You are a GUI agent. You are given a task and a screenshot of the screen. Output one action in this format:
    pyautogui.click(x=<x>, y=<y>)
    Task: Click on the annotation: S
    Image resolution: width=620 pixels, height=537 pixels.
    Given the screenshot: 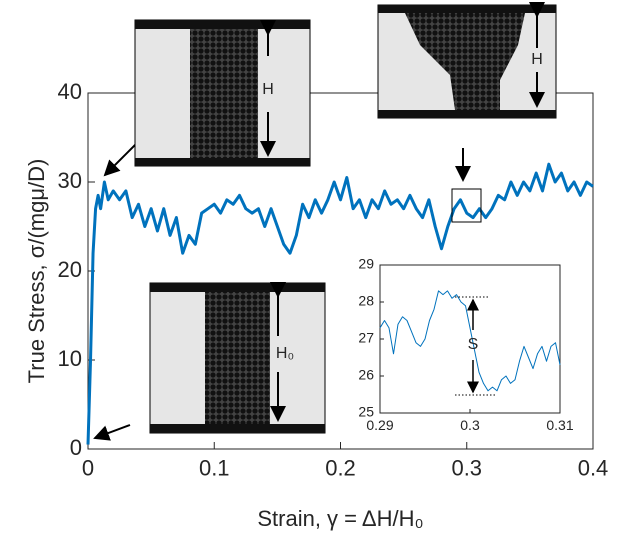 What is the action you would take?
    pyautogui.click(x=473, y=344)
    